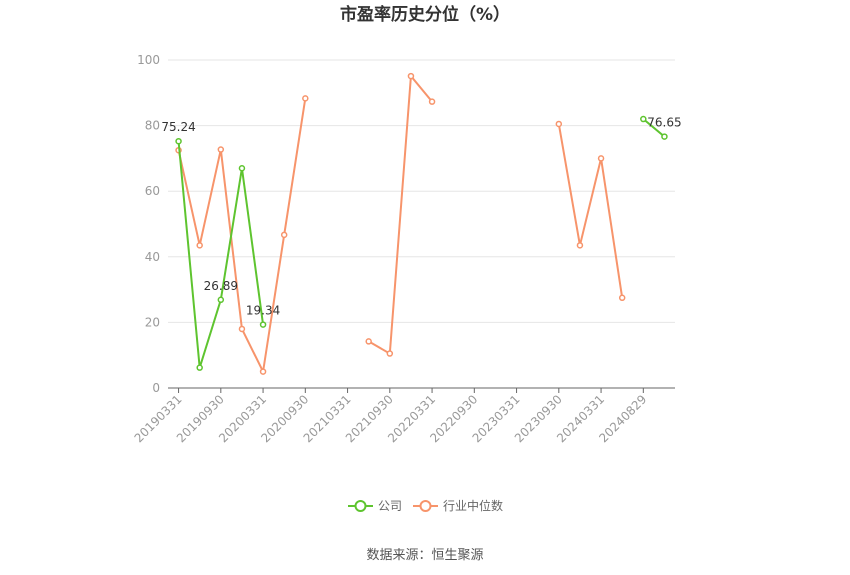 The height and width of the screenshot is (575, 850). What do you see at coordinates (148, 60) in the screenshot?
I see `y-tick-label: 100` at bounding box center [148, 60].